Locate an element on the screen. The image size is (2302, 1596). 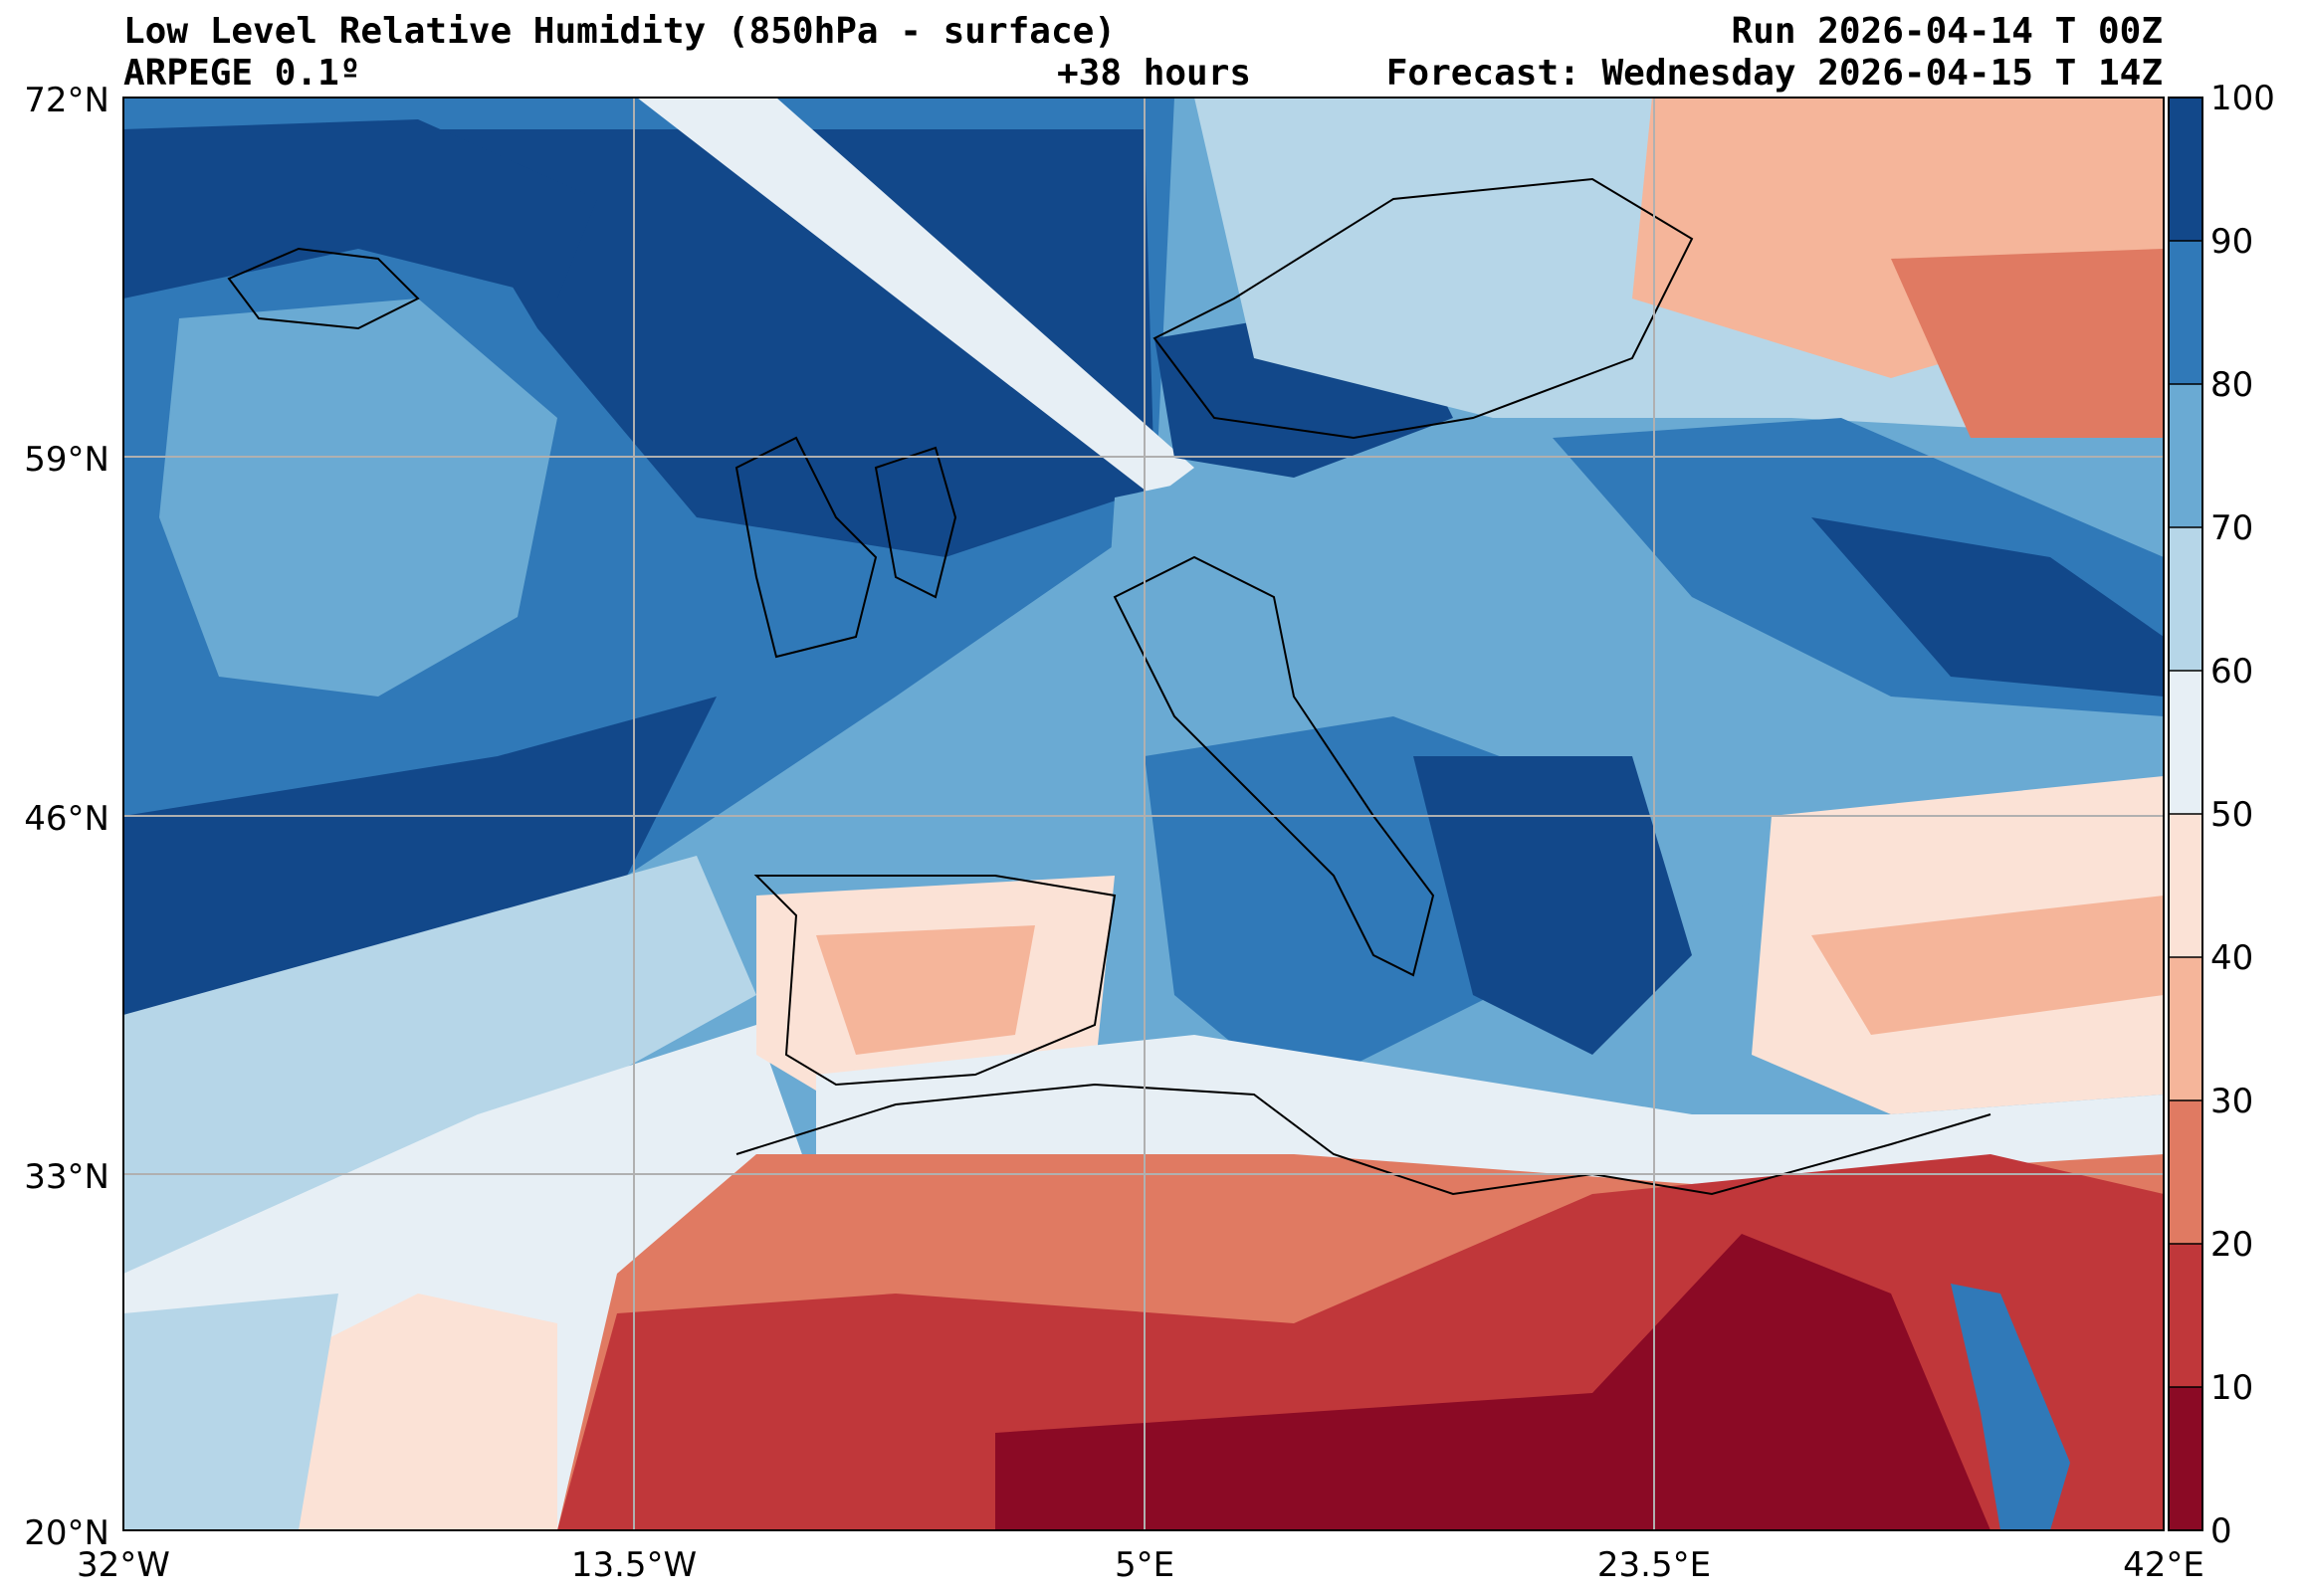
lat-label-59n: 59°N is located at coordinates (66, 460).